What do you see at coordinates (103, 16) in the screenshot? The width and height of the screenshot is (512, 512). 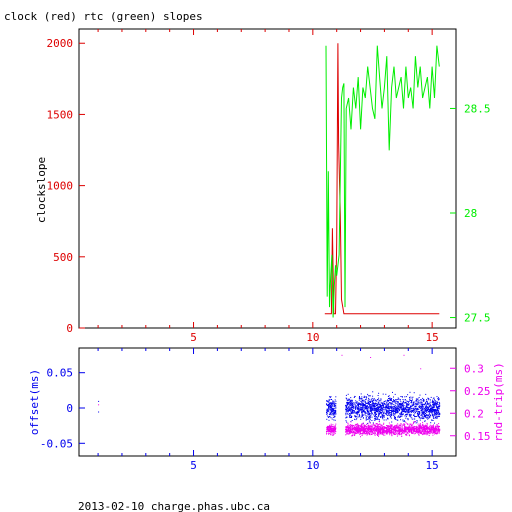 I see `chart-title: clock (red) rtc (green) slopes` at bounding box center [103, 16].